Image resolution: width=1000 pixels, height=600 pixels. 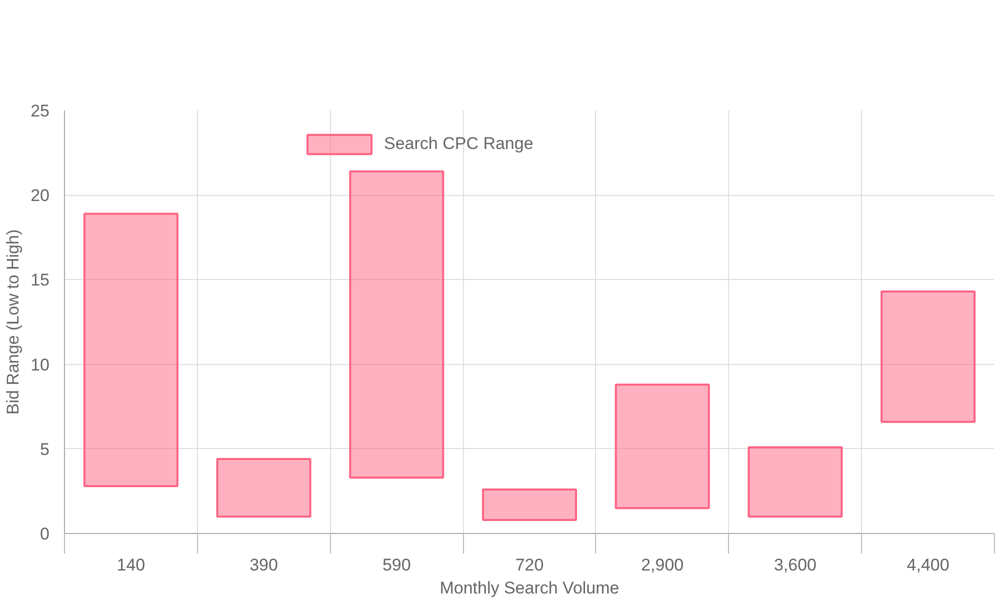 What do you see at coordinates (131, 565) in the screenshot?
I see `x-tick-label: 140` at bounding box center [131, 565].